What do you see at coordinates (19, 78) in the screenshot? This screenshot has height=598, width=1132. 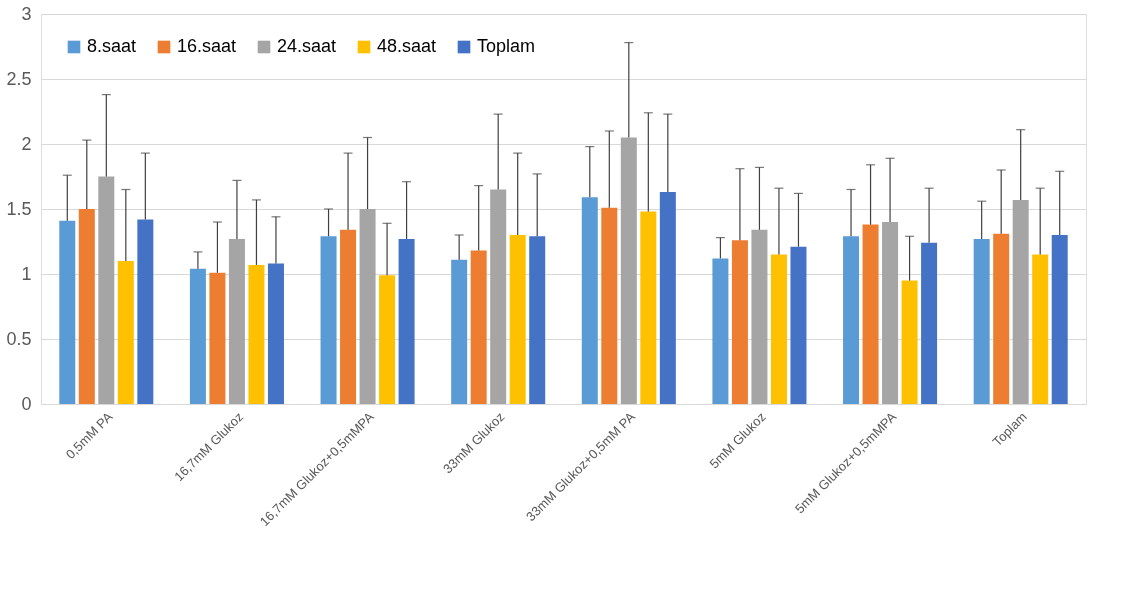 I see `y-tick-label: 2.5` at bounding box center [19, 78].